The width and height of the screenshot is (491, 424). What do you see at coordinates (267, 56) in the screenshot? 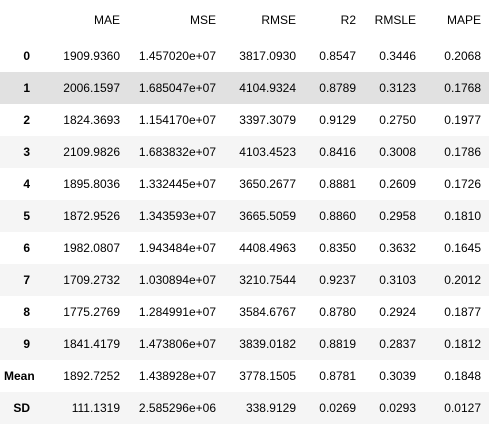
I see `cell-rmse: 3817.0930` at bounding box center [267, 56].